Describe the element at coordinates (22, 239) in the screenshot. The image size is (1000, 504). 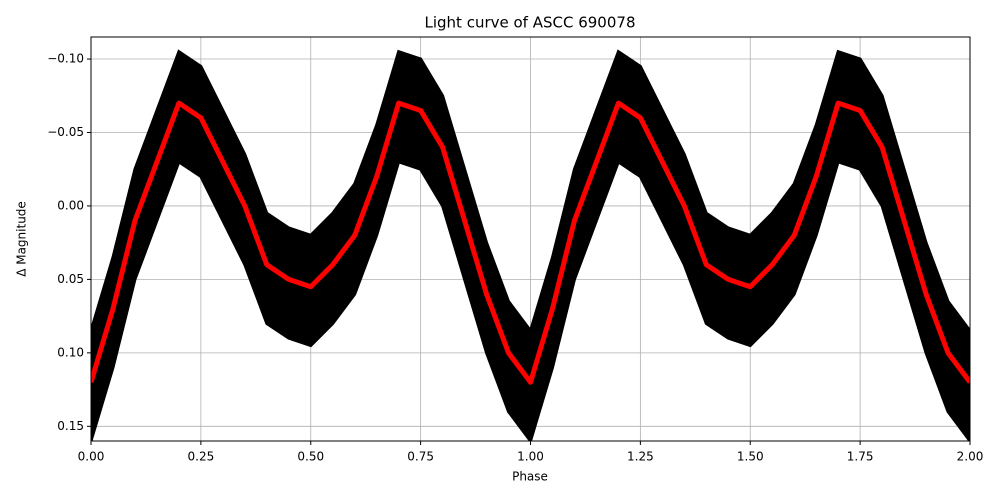
I see `y-axis-label: Δ Magnitude` at that location.